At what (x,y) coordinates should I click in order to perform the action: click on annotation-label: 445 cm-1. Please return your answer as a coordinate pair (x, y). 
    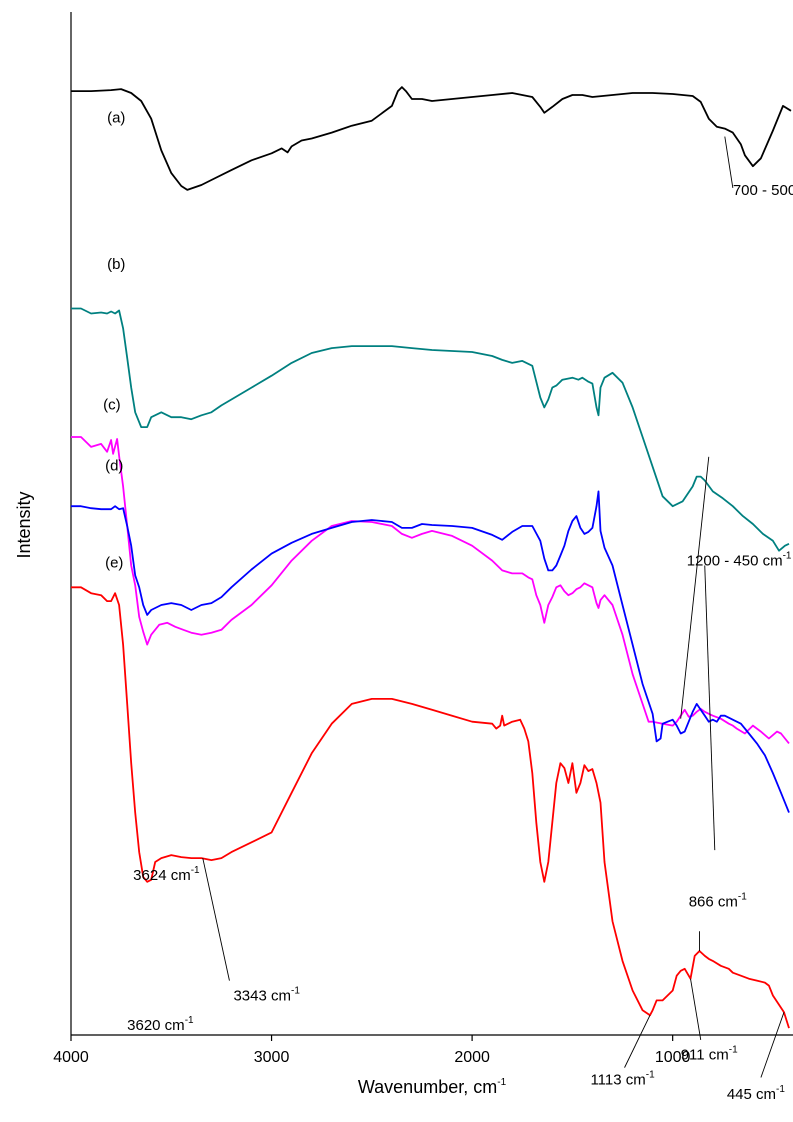
    Looking at the image, I should click on (756, 1093).